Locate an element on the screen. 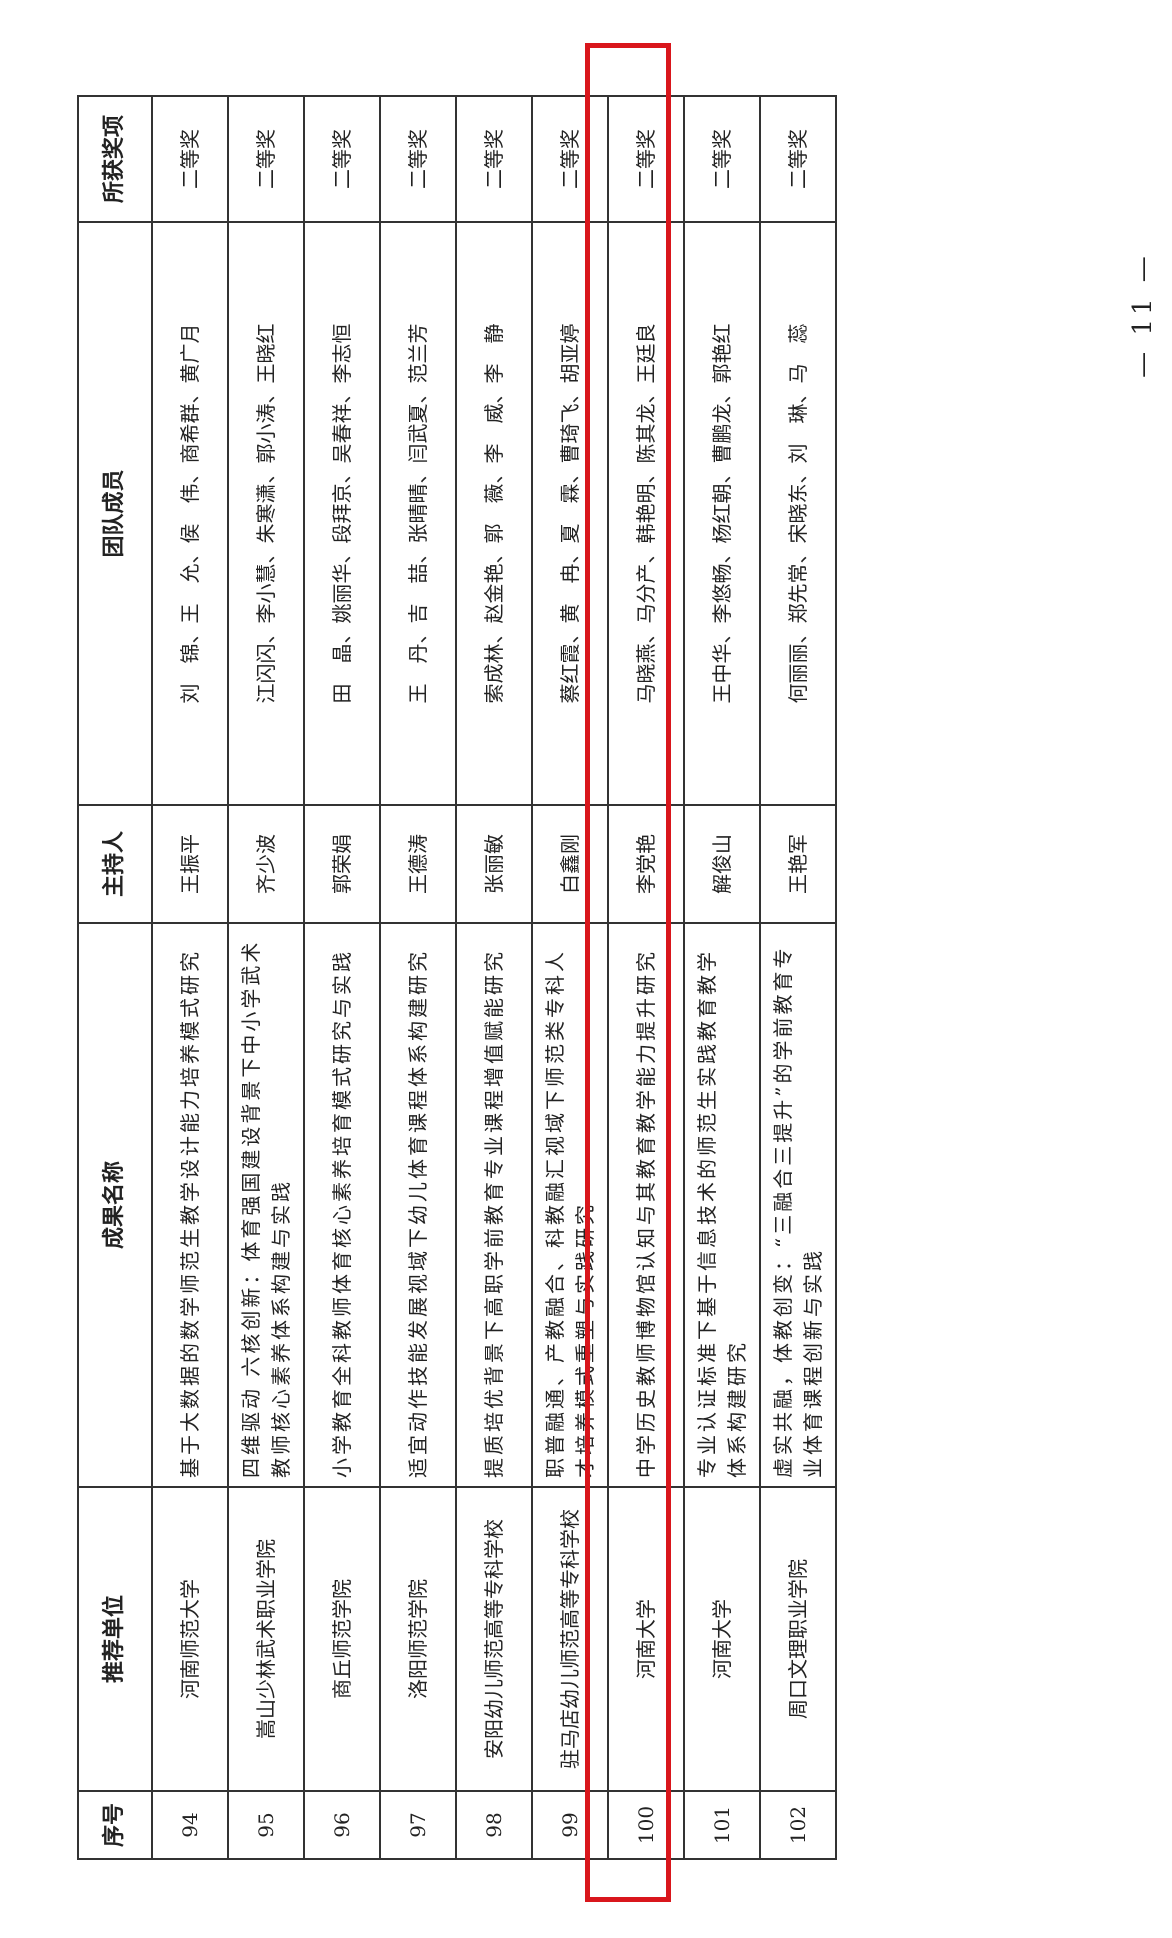 Image resolution: width=1172 pixels, height=1938 pixels. achievement-title: 四维驱动 六核创新：体育强国建设背景下中小学武术教师核心素养体系构建与实践 is located at coordinates (266, 1205).